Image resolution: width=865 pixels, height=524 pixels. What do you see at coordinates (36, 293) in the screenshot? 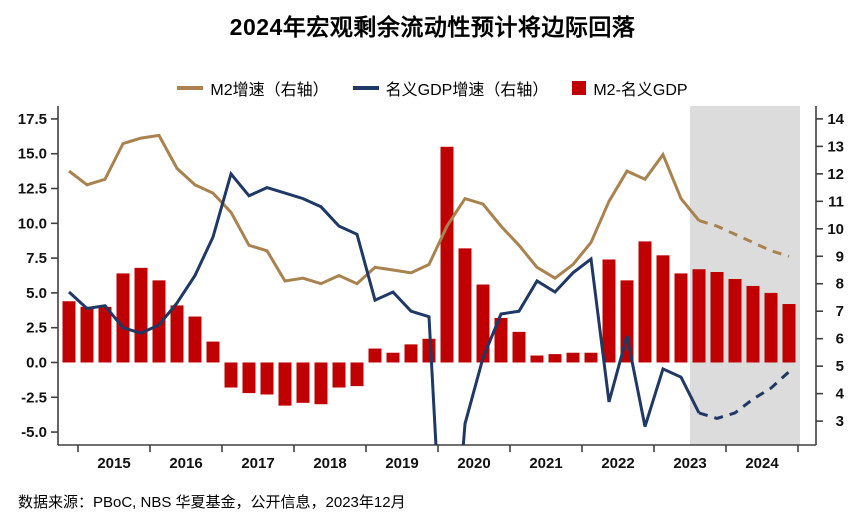
I see `left-axis-tick-label: 5.0` at bounding box center [36, 293].